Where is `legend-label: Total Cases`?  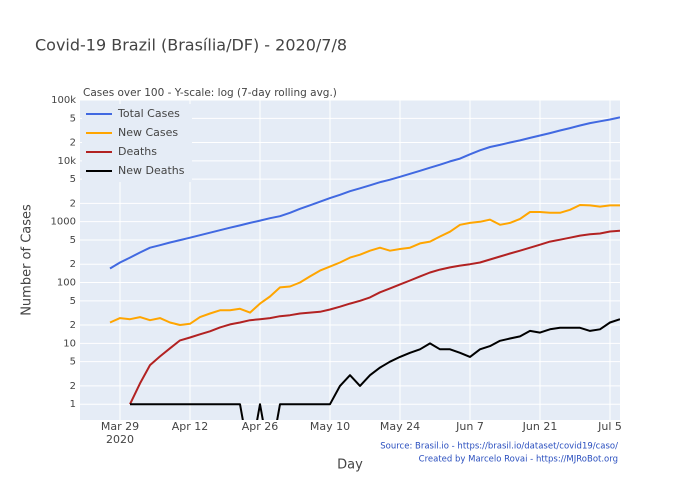 legend-label: Total Cases is located at coordinates (148, 113).